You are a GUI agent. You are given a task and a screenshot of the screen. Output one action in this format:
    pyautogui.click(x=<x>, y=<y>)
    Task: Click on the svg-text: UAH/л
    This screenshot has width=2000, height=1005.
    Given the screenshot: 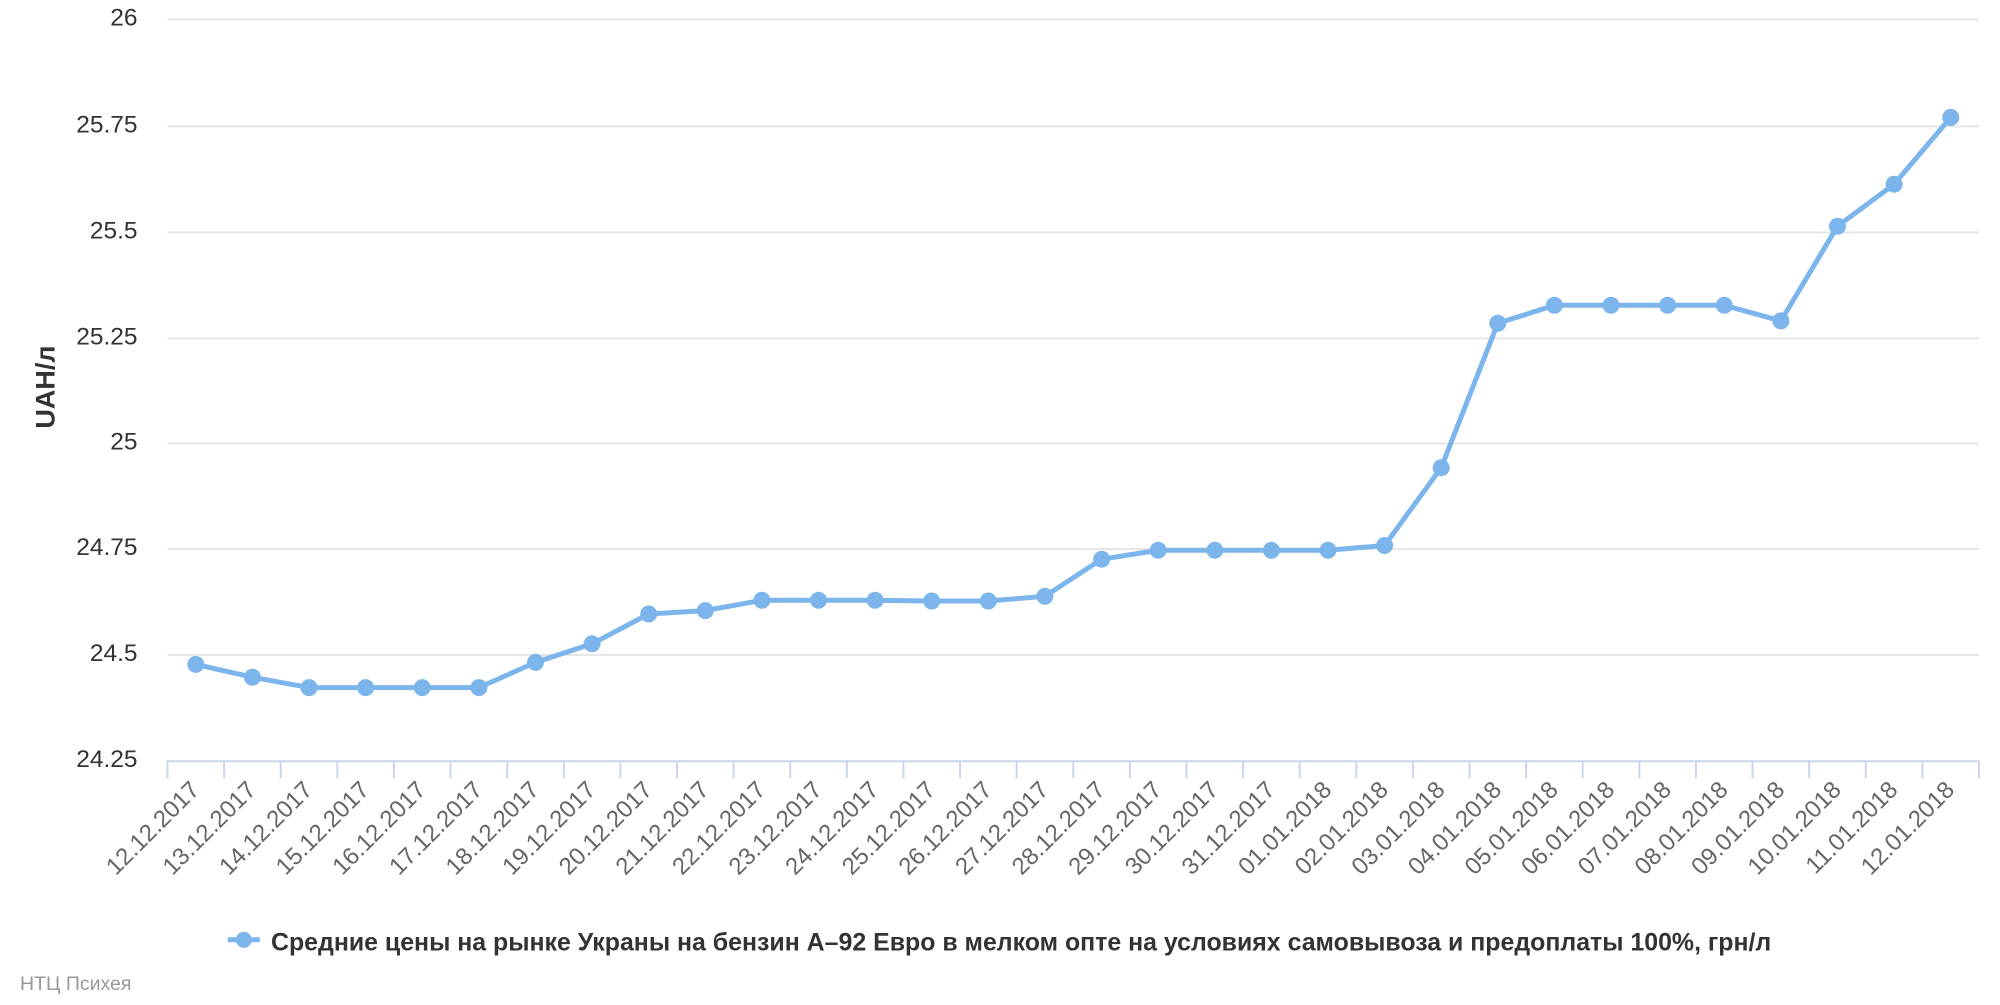 What is the action you would take?
    pyautogui.click(x=46, y=386)
    